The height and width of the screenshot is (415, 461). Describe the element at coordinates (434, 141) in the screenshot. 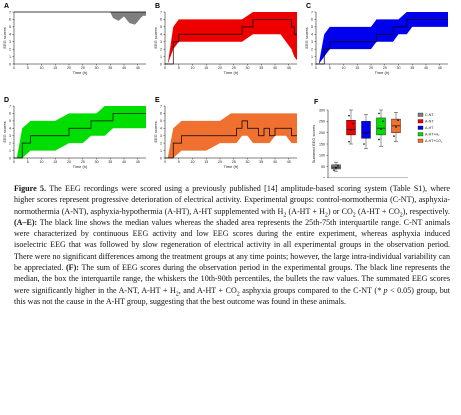

I see `legend-label: A-HT+CO₂` at that location.